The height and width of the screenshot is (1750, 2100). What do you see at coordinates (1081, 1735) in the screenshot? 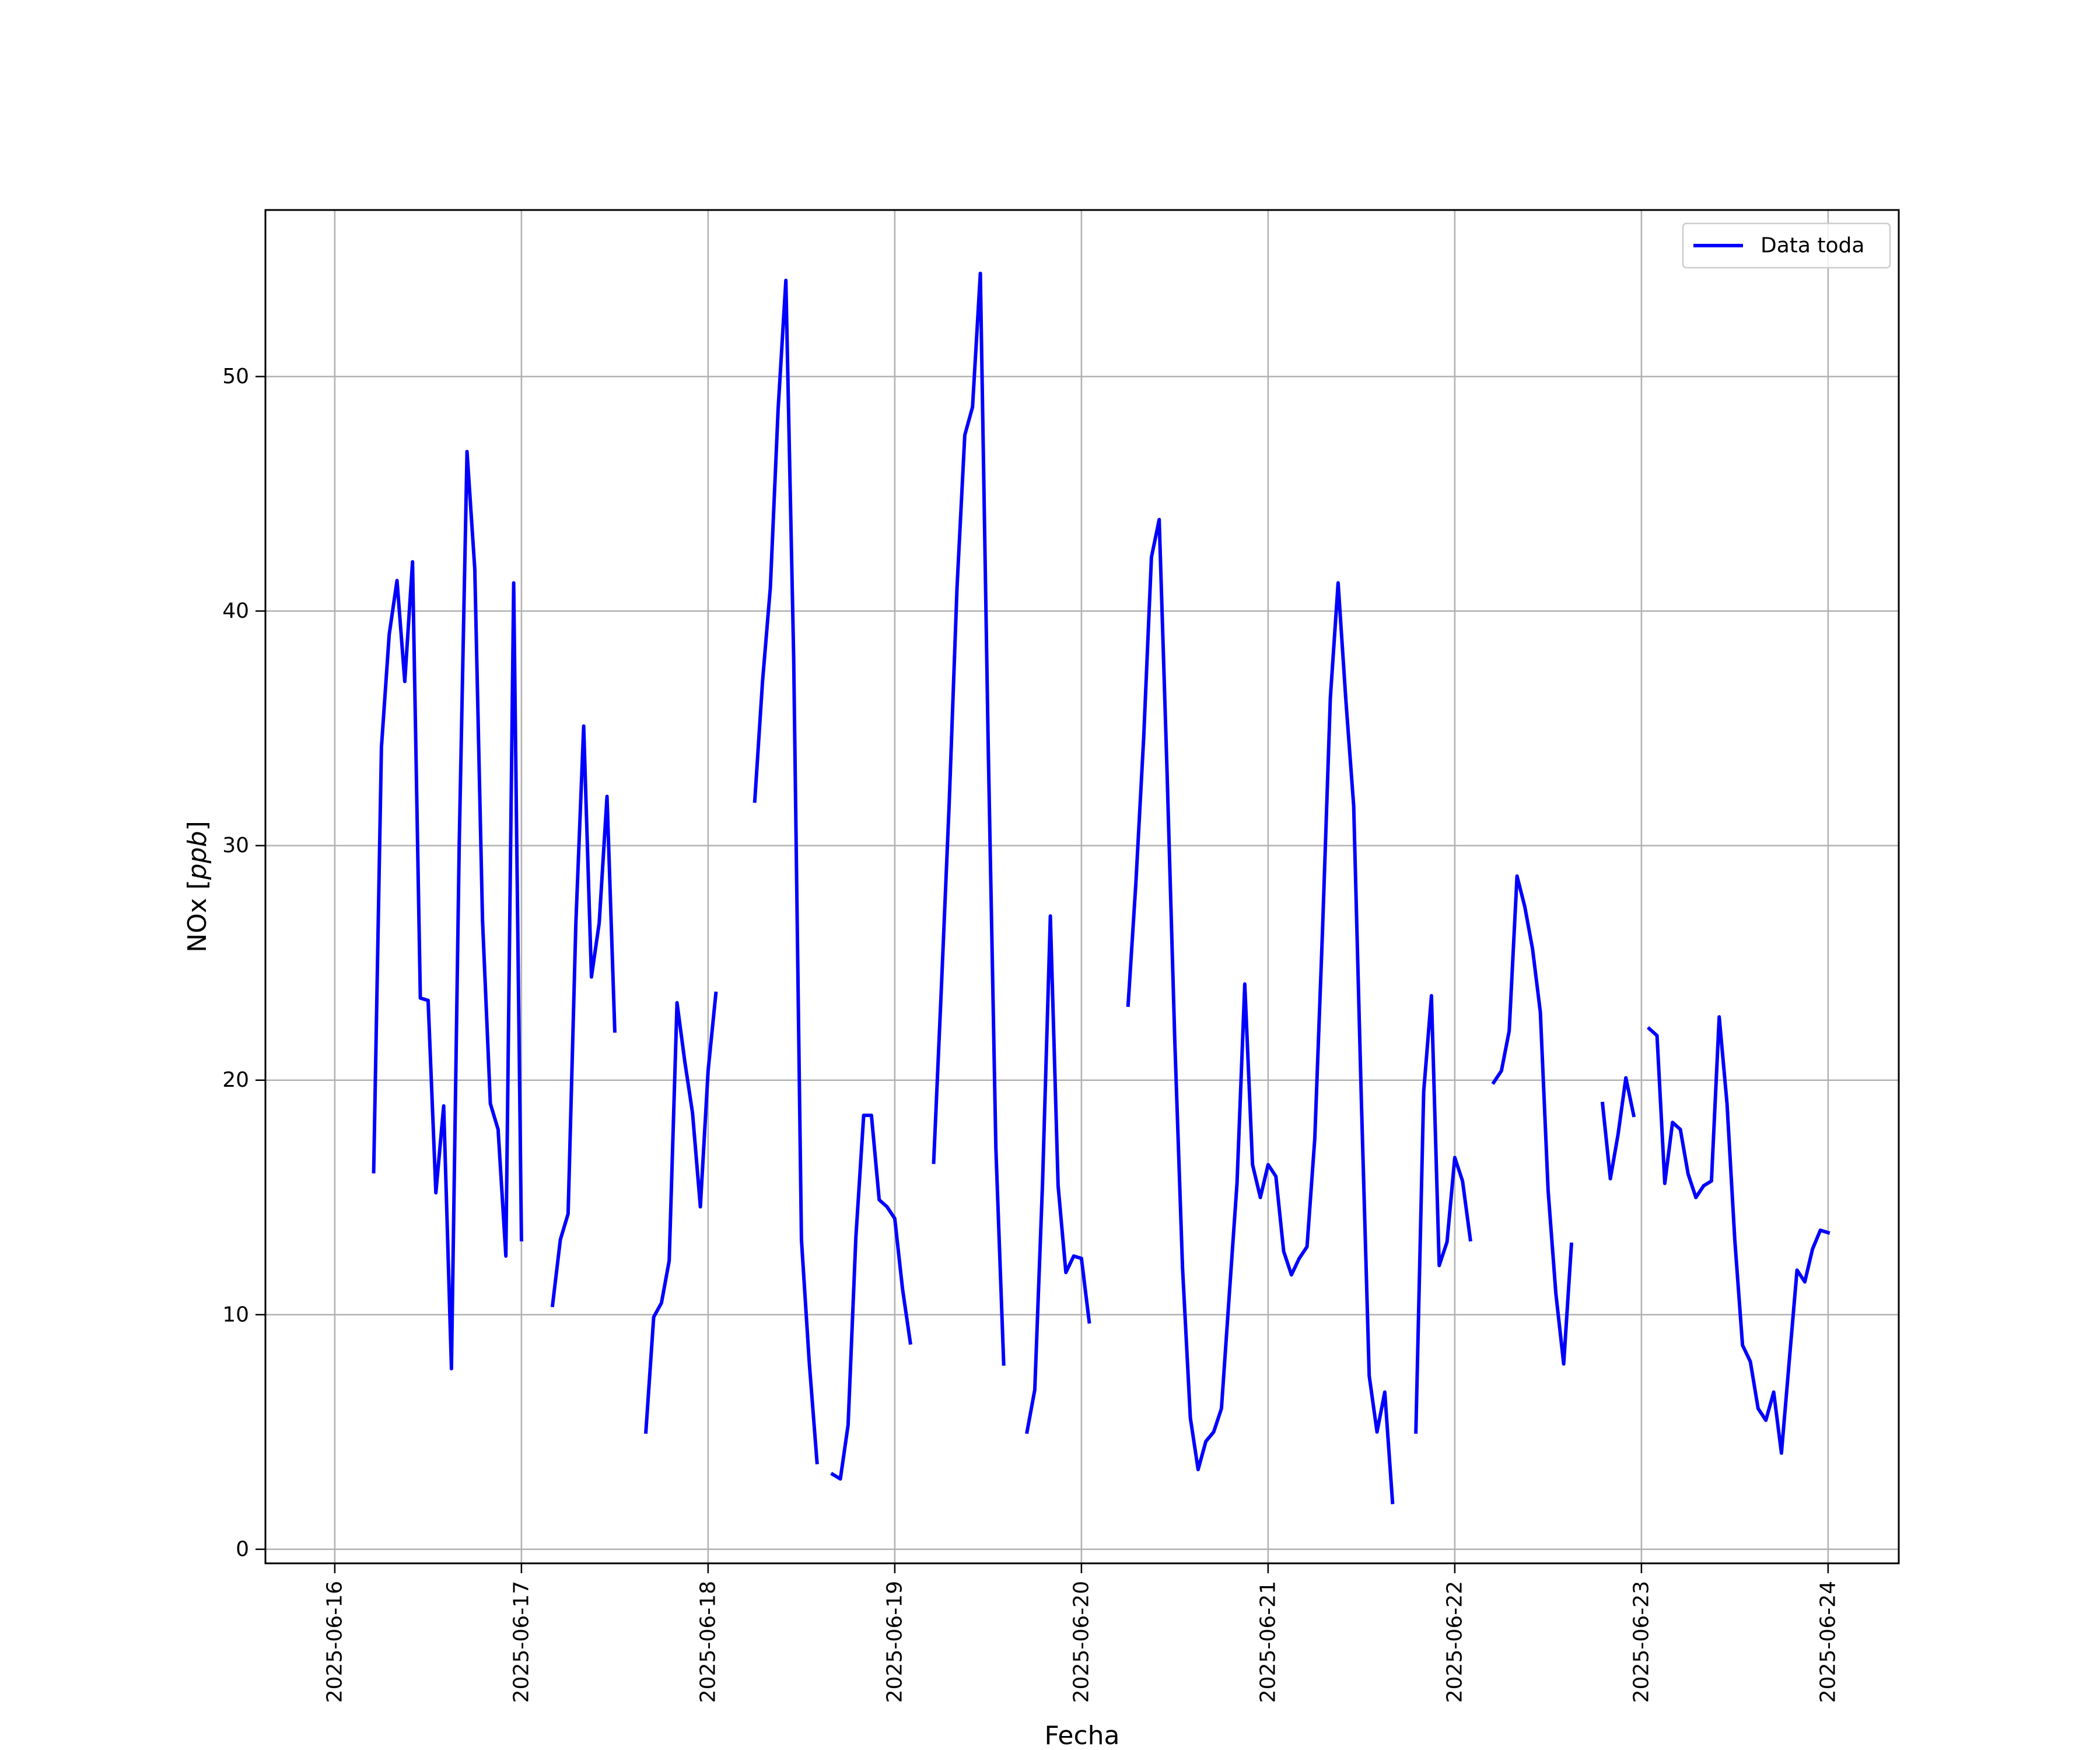
I see `x-axis-label: Fecha` at bounding box center [1081, 1735].